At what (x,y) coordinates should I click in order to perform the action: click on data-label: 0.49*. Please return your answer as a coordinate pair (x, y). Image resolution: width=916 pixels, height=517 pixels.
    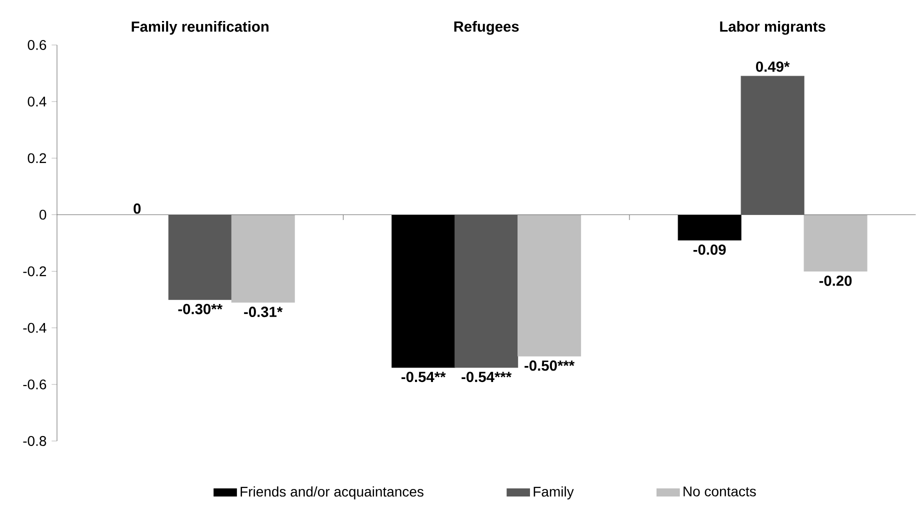
    Looking at the image, I should click on (773, 66).